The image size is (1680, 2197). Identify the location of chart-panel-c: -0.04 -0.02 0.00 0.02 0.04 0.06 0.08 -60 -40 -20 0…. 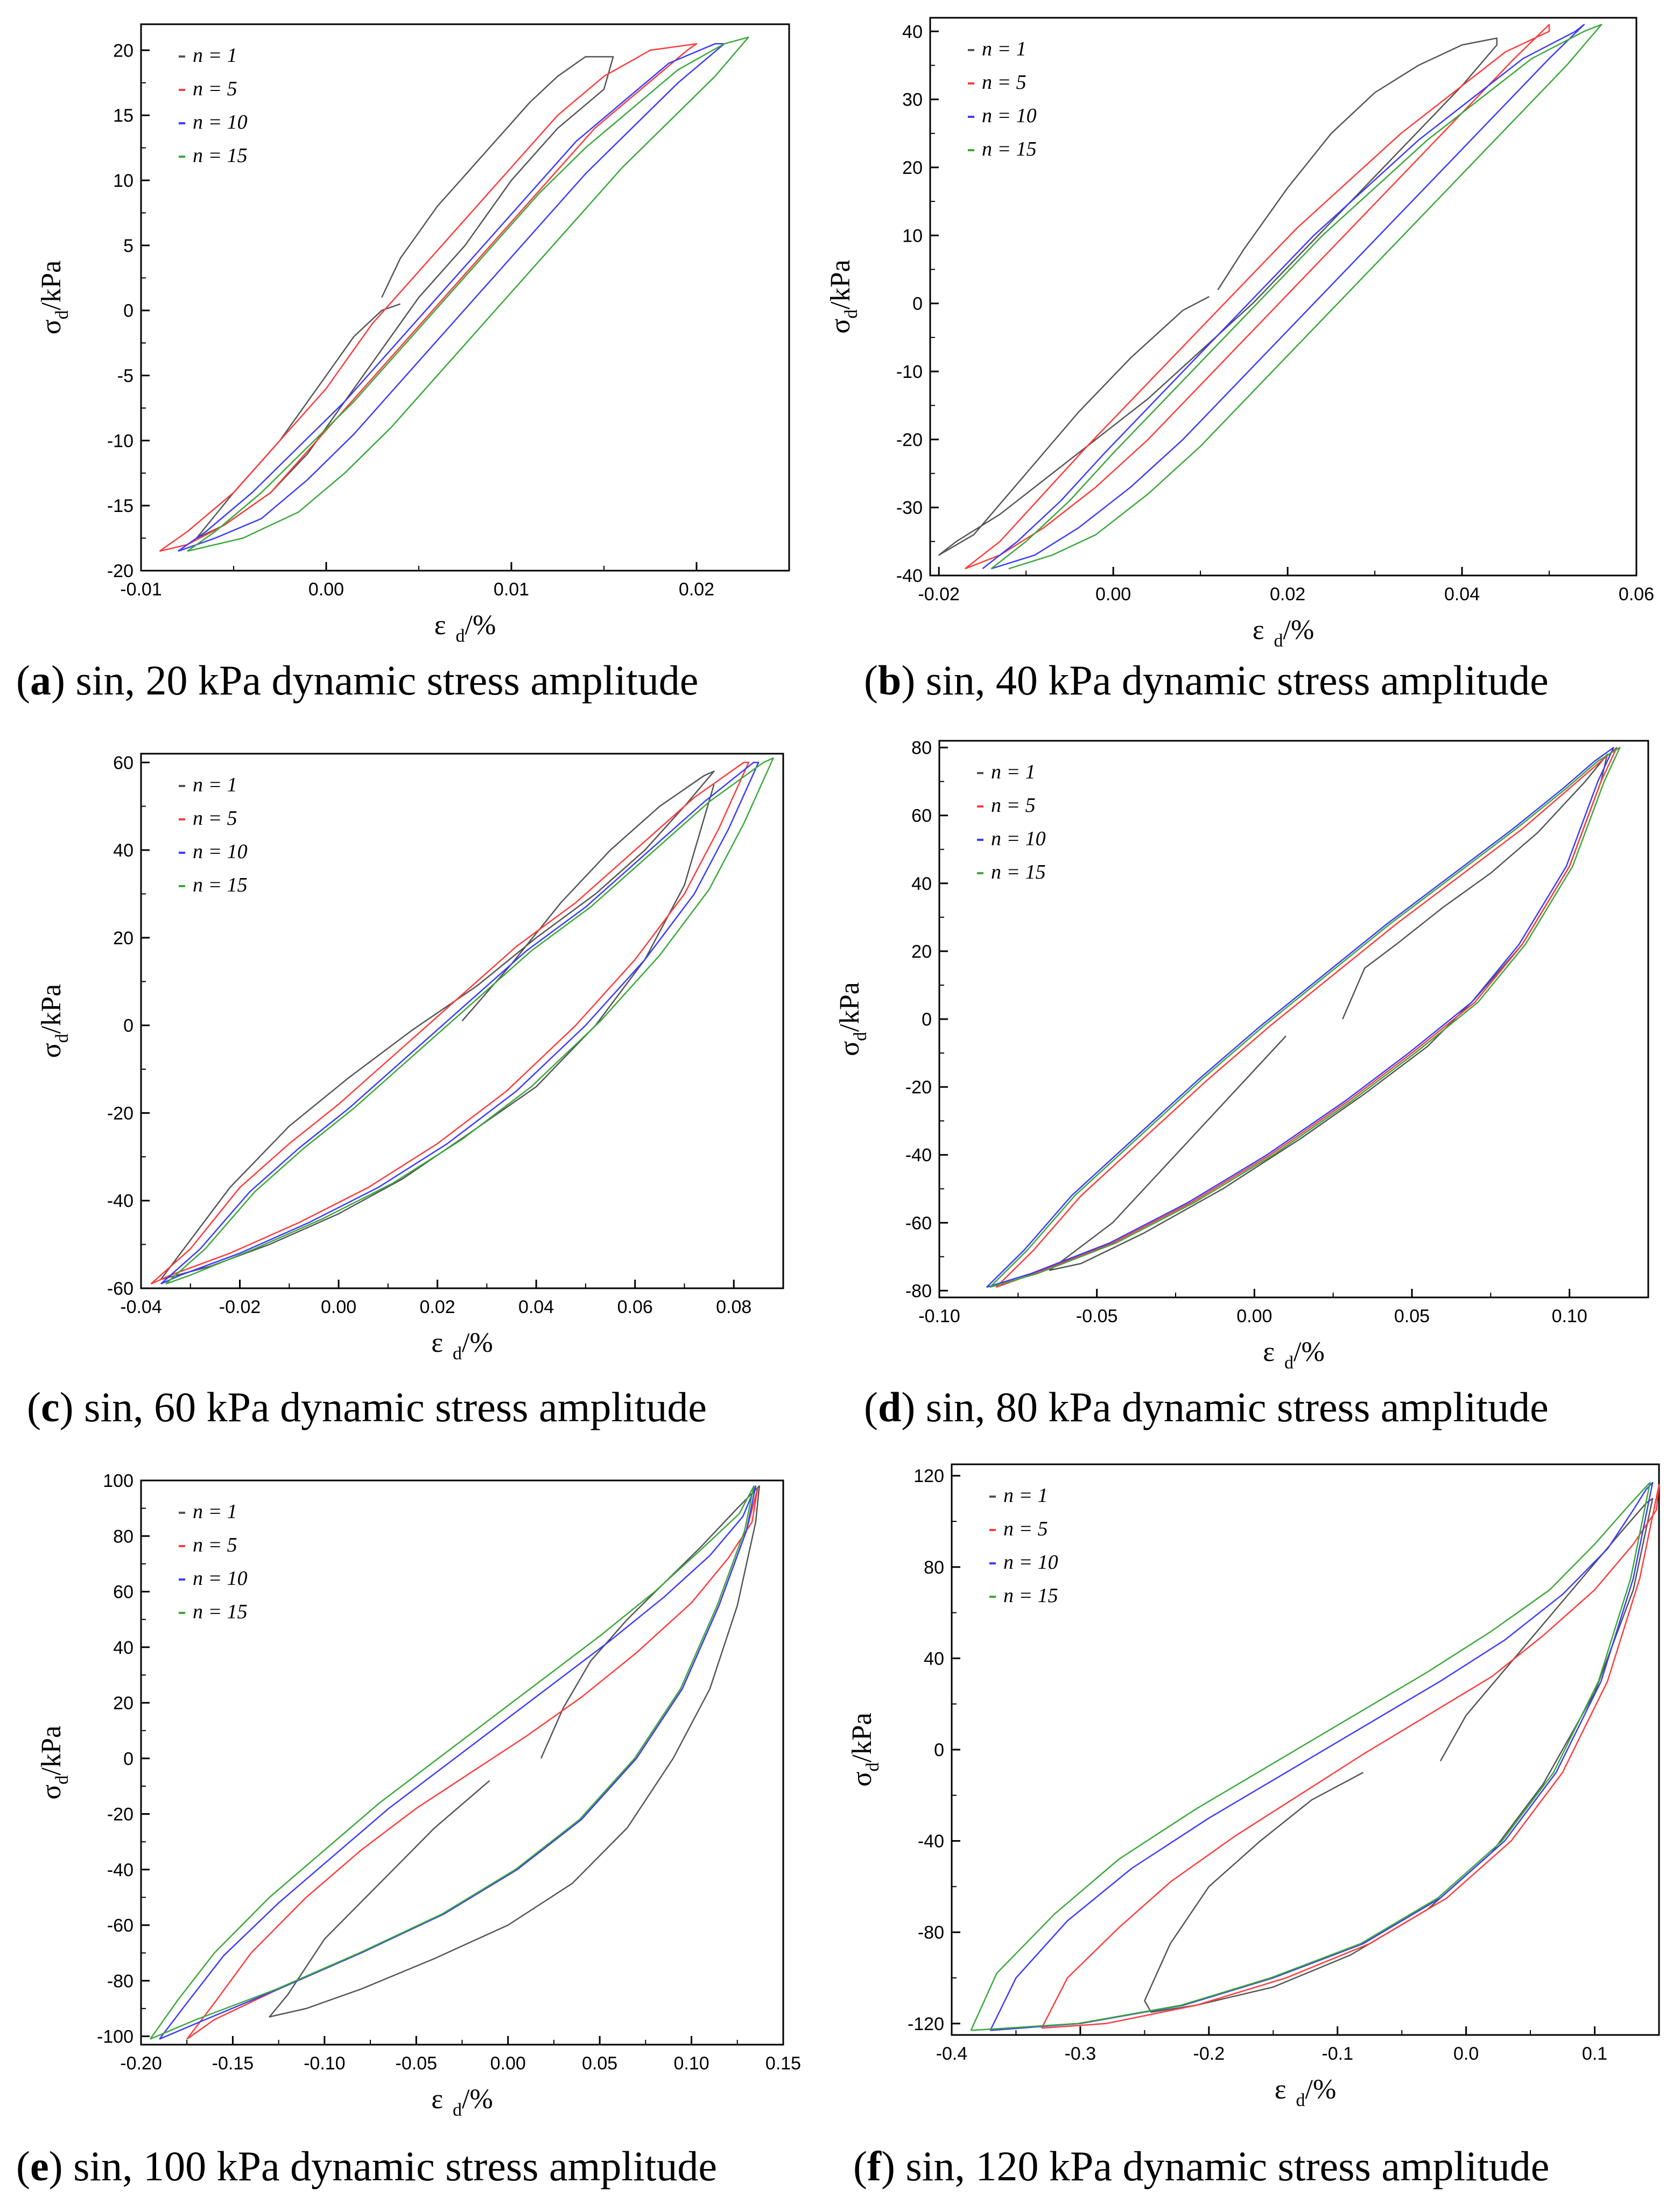
(405, 1091).